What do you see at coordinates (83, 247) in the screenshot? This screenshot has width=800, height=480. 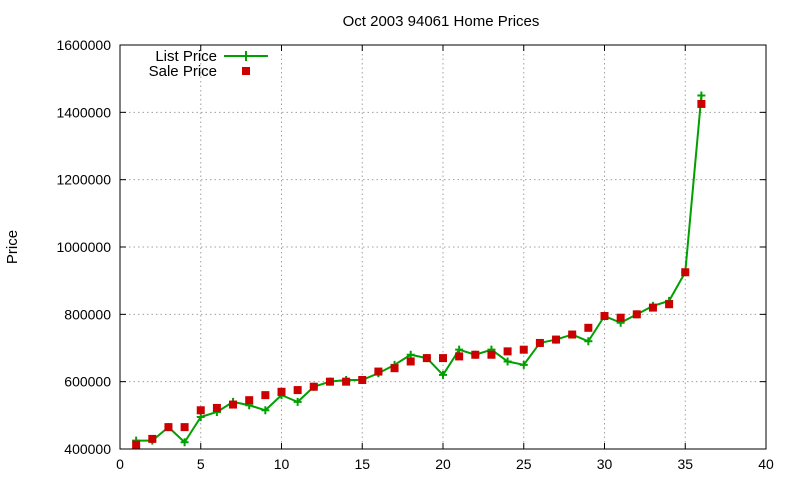 I see `y-tick-label: 1000000` at bounding box center [83, 247].